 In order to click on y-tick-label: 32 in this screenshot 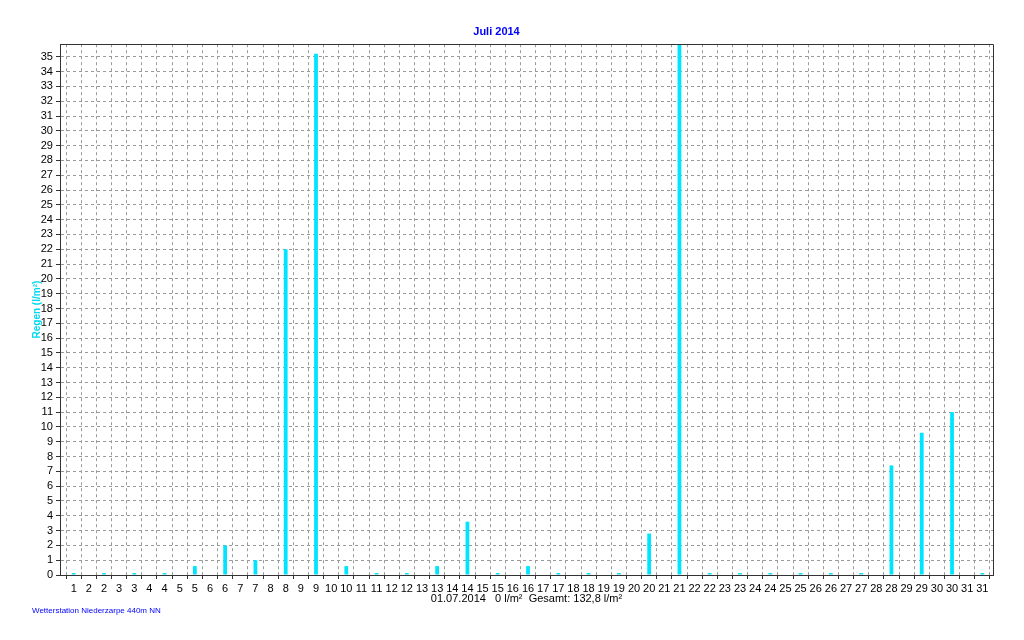, I will do `click(46, 100)`.